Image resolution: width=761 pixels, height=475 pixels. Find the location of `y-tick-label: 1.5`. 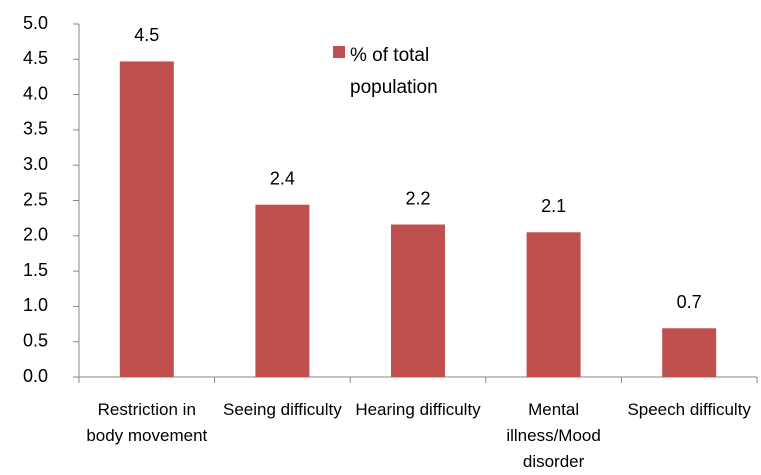

y-tick-label: 1.5 is located at coordinates (35, 270).